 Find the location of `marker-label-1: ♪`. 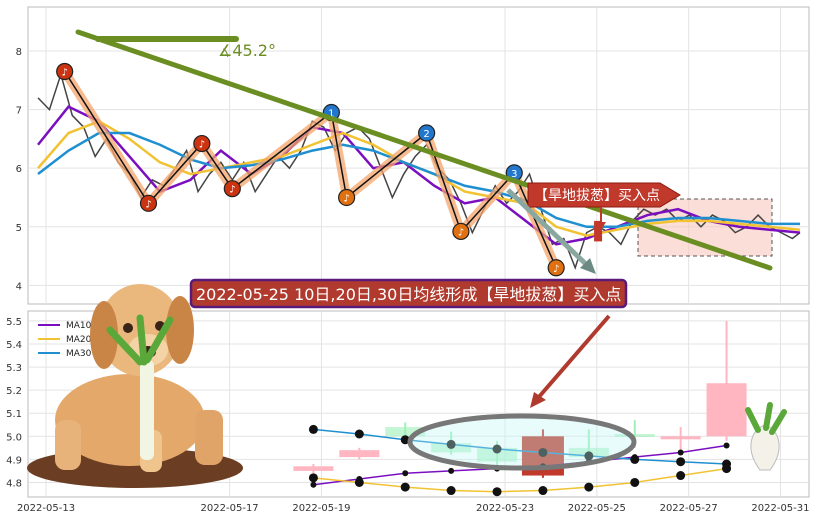

marker-label-1: ♪ is located at coordinates (64, 73).